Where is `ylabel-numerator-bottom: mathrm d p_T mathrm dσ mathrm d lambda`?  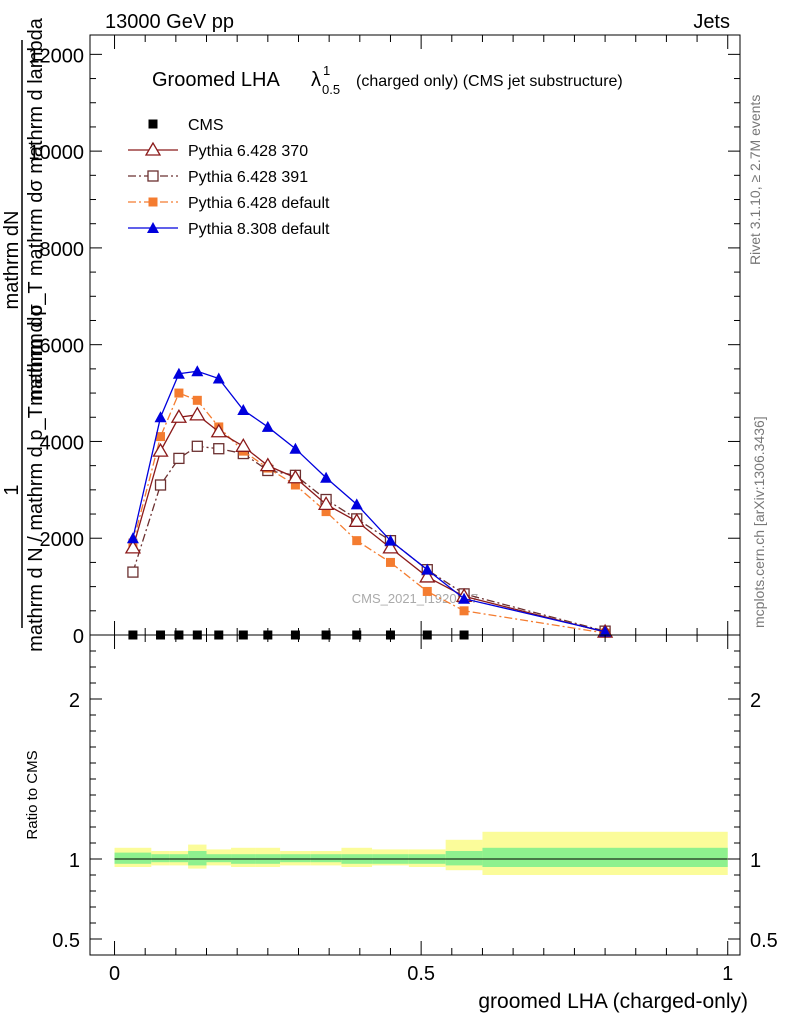
ylabel-numerator-bottom: mathrm d p_T mathrm dσ mathrm d lambda is located at coordinates (36, 211).